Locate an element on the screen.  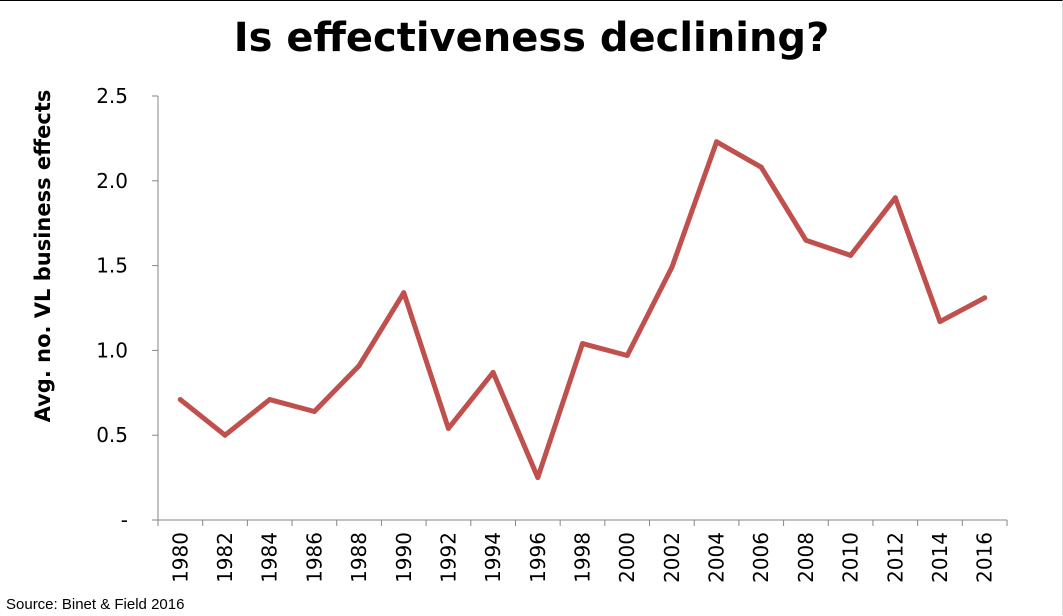
x-tick-label: 2016 is located at coordinates (985, 557).